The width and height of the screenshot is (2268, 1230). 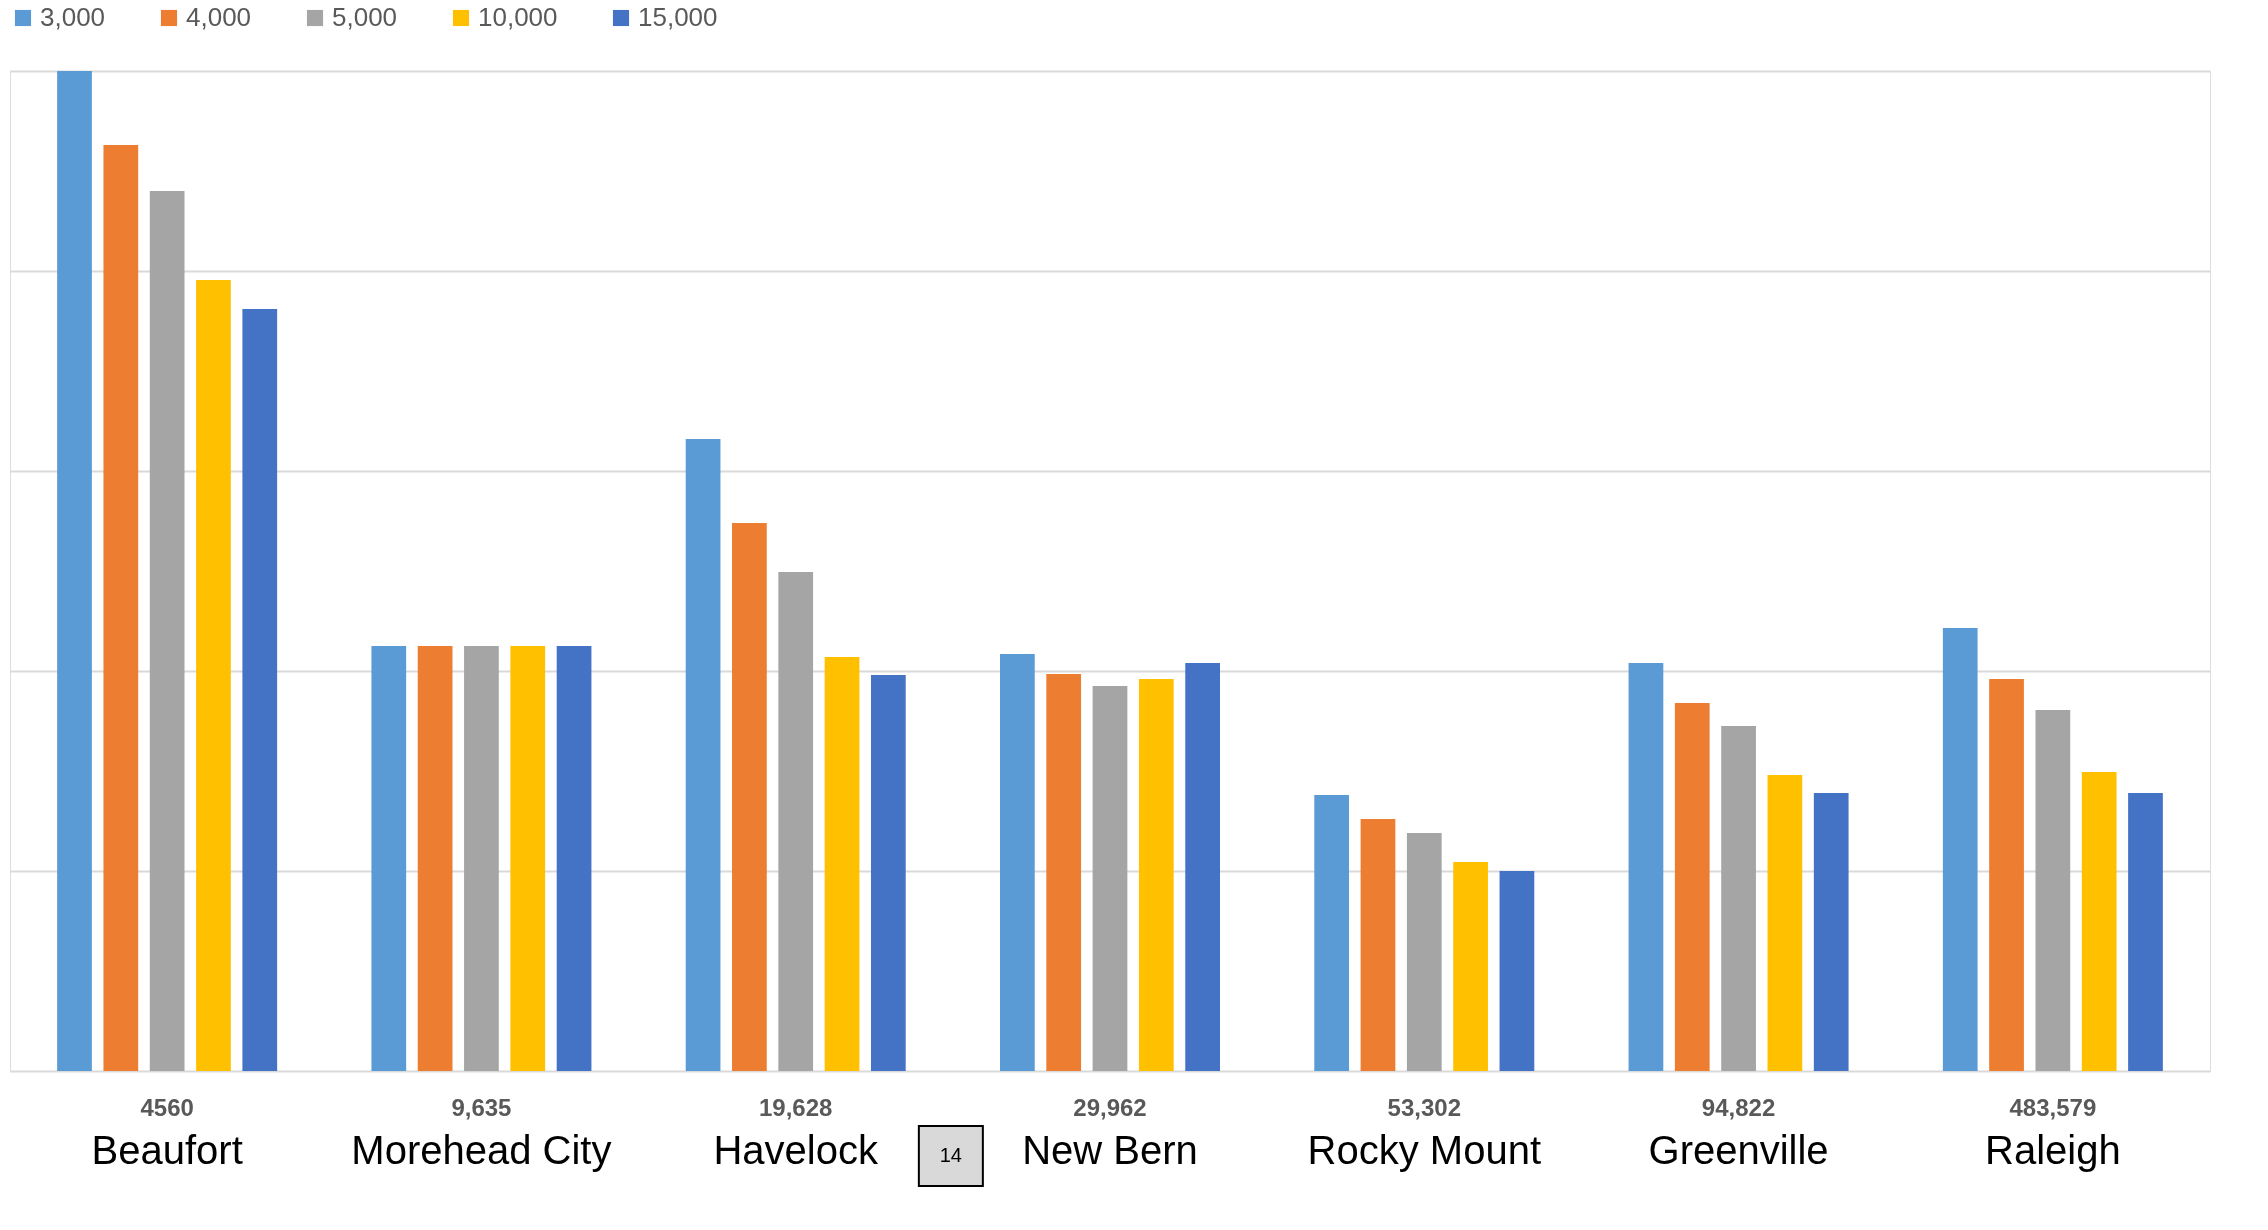 I want to click on x-tick-label: Greenville, so click(x=1738, y=1149).